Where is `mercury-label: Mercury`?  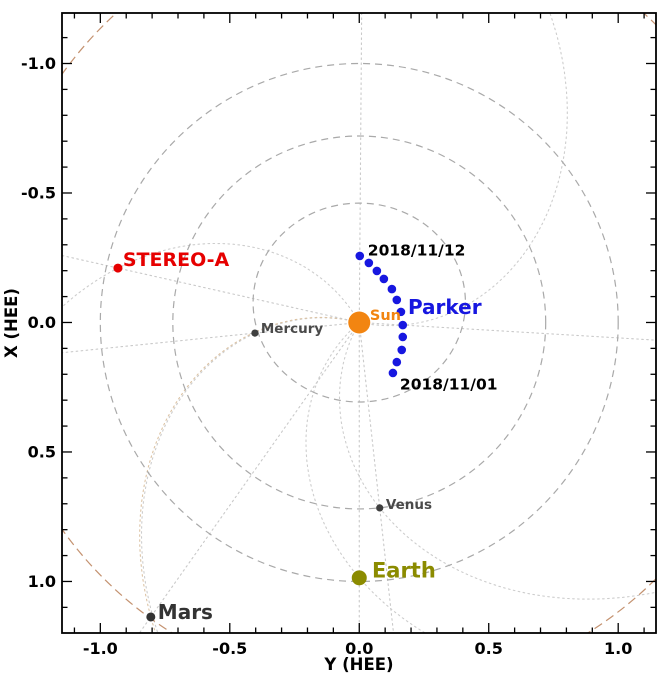 mercury-label: Mercury is located at coordinates (292, 329).